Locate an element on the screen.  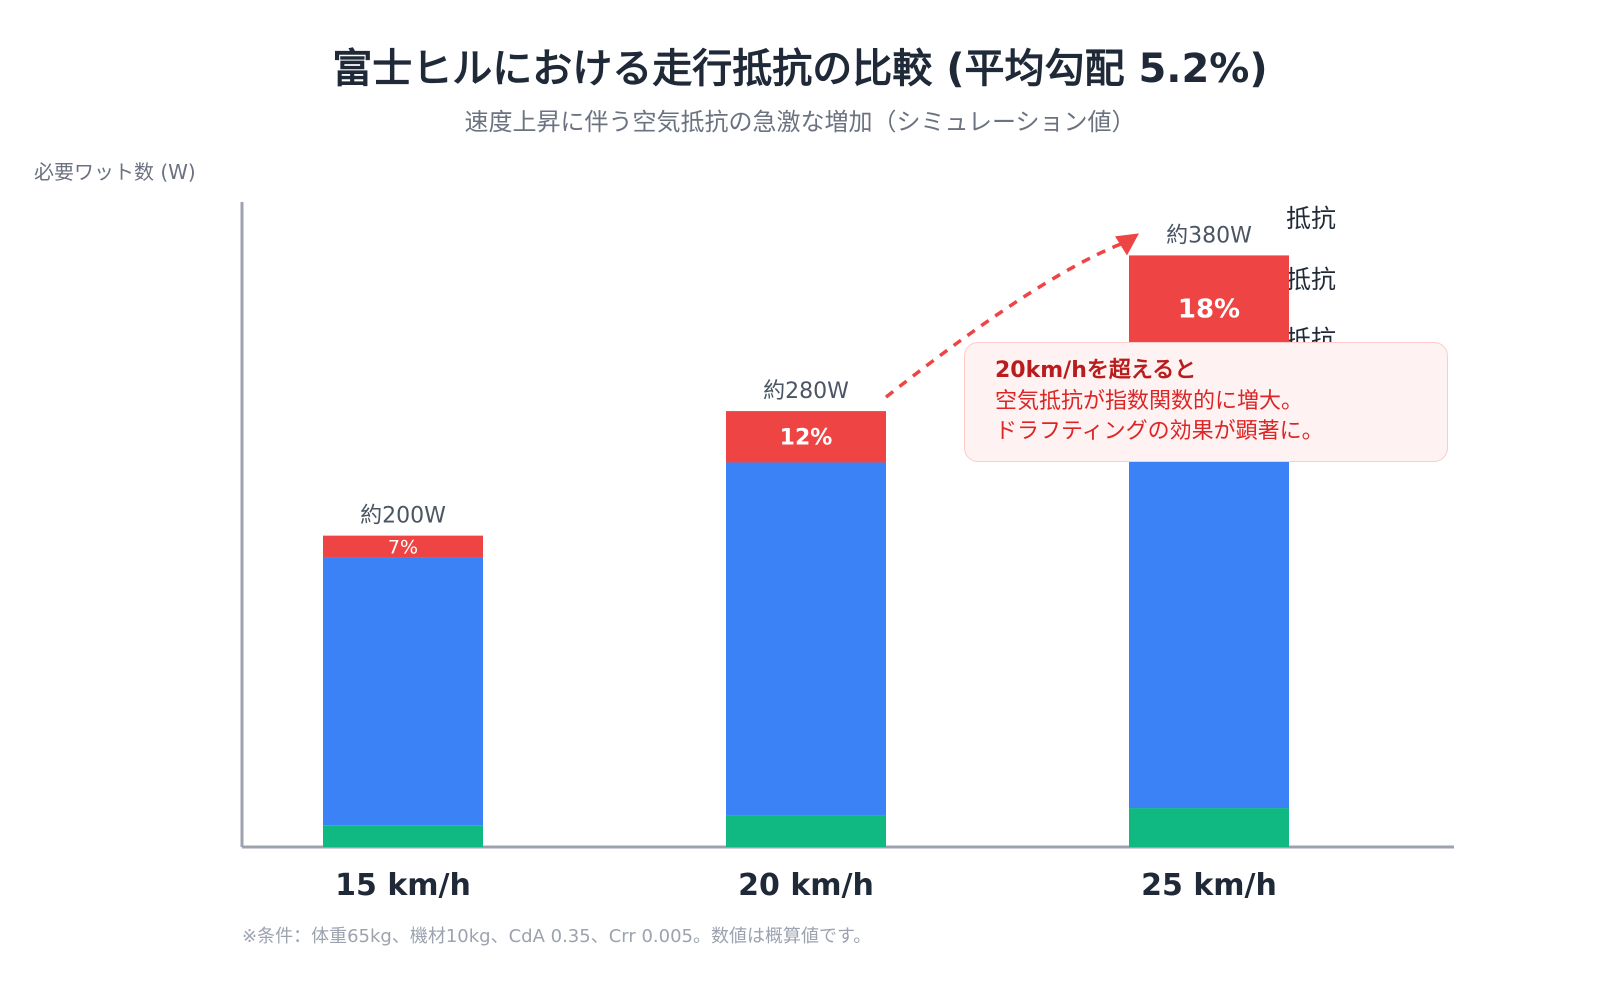
x-tick-label: 20 km/h is located at coordinates (806, 885).